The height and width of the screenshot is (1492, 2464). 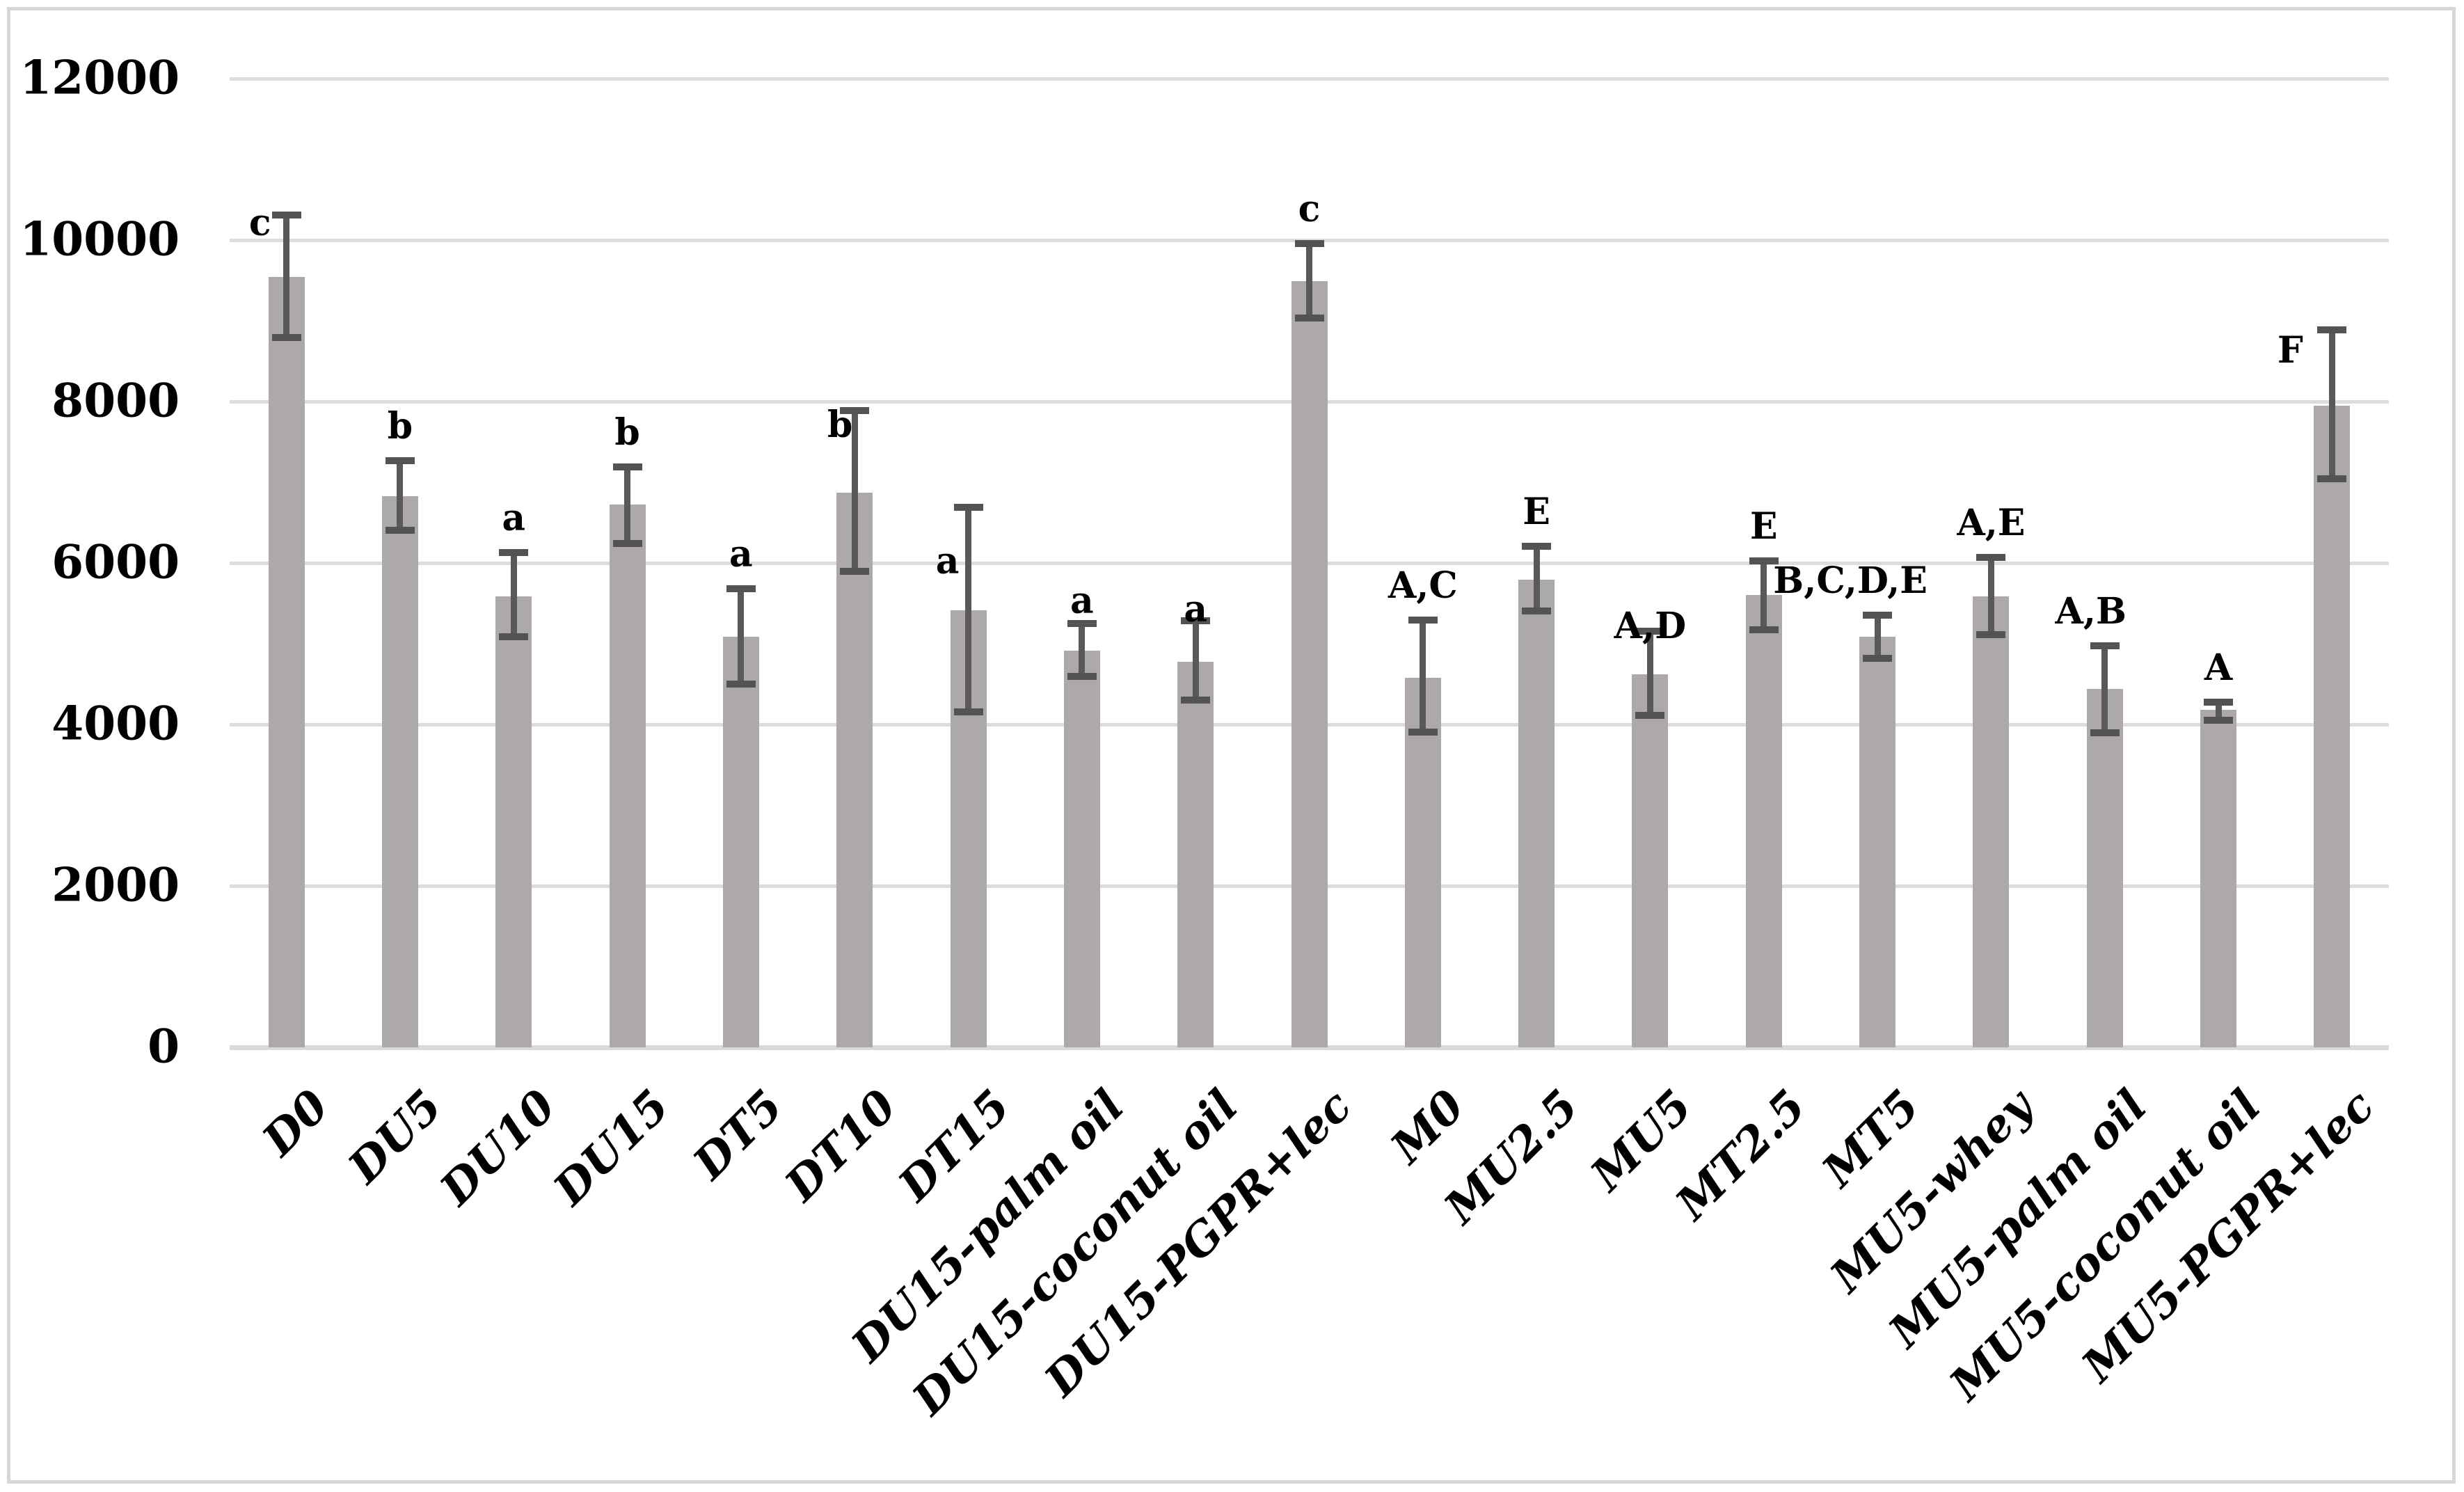 What do you see at coordinates (164, 1046) in the screenshot?
I see `y-axis-tick-label: 0` at bounding box center [164, 1046].